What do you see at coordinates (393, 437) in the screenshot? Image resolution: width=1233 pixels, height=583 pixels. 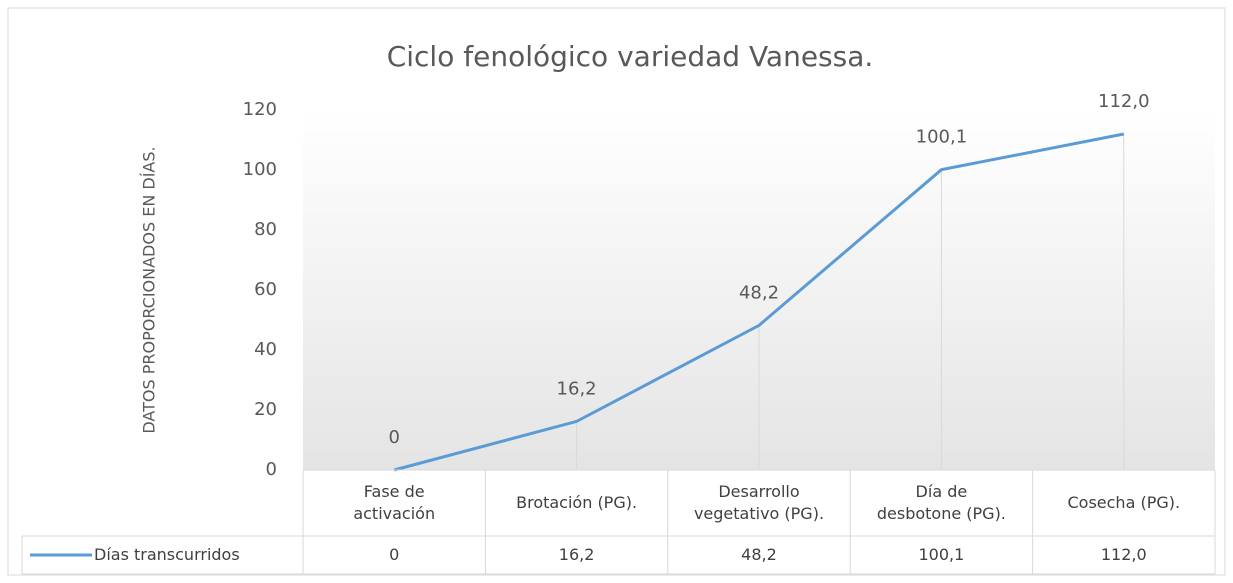 I see `data-label: 0` at bounding box center [393, 437].